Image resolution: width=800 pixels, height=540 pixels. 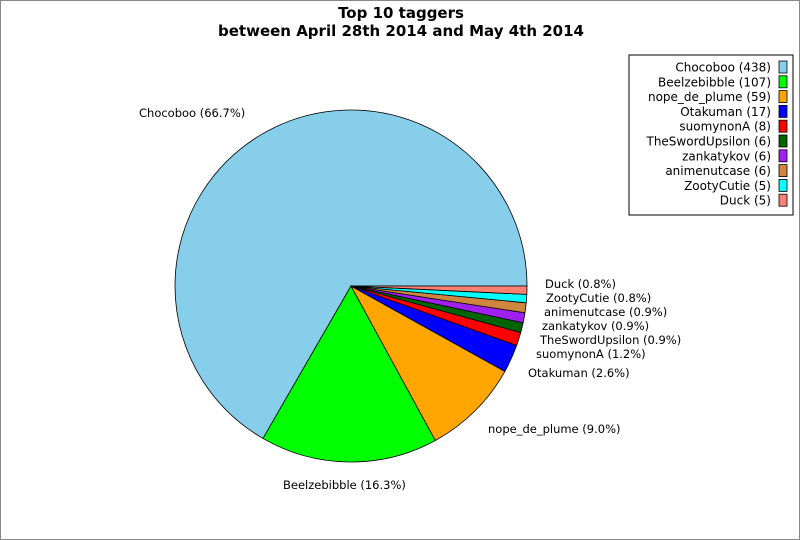 What do you see at coordinates (783, 141) in the screenshot?
I see `legend-swatch-theswordupsilon` at bounding box center [783, 141].